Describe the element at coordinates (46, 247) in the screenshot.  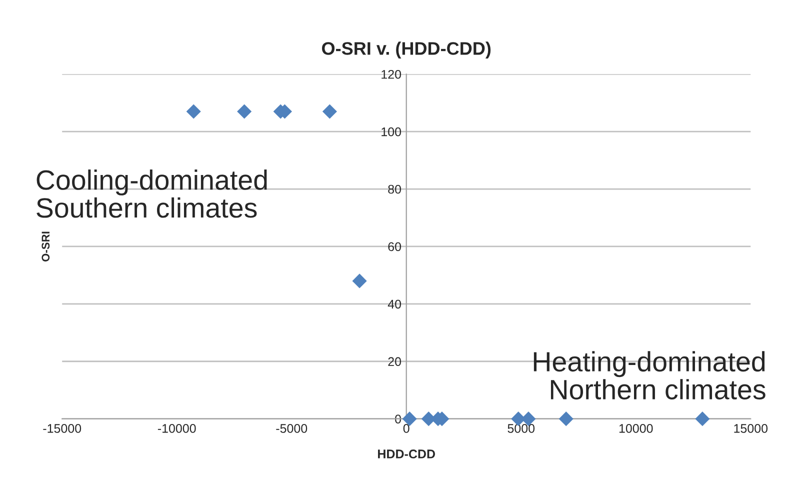
I see `y-axis-title: O-SRI` at that location.